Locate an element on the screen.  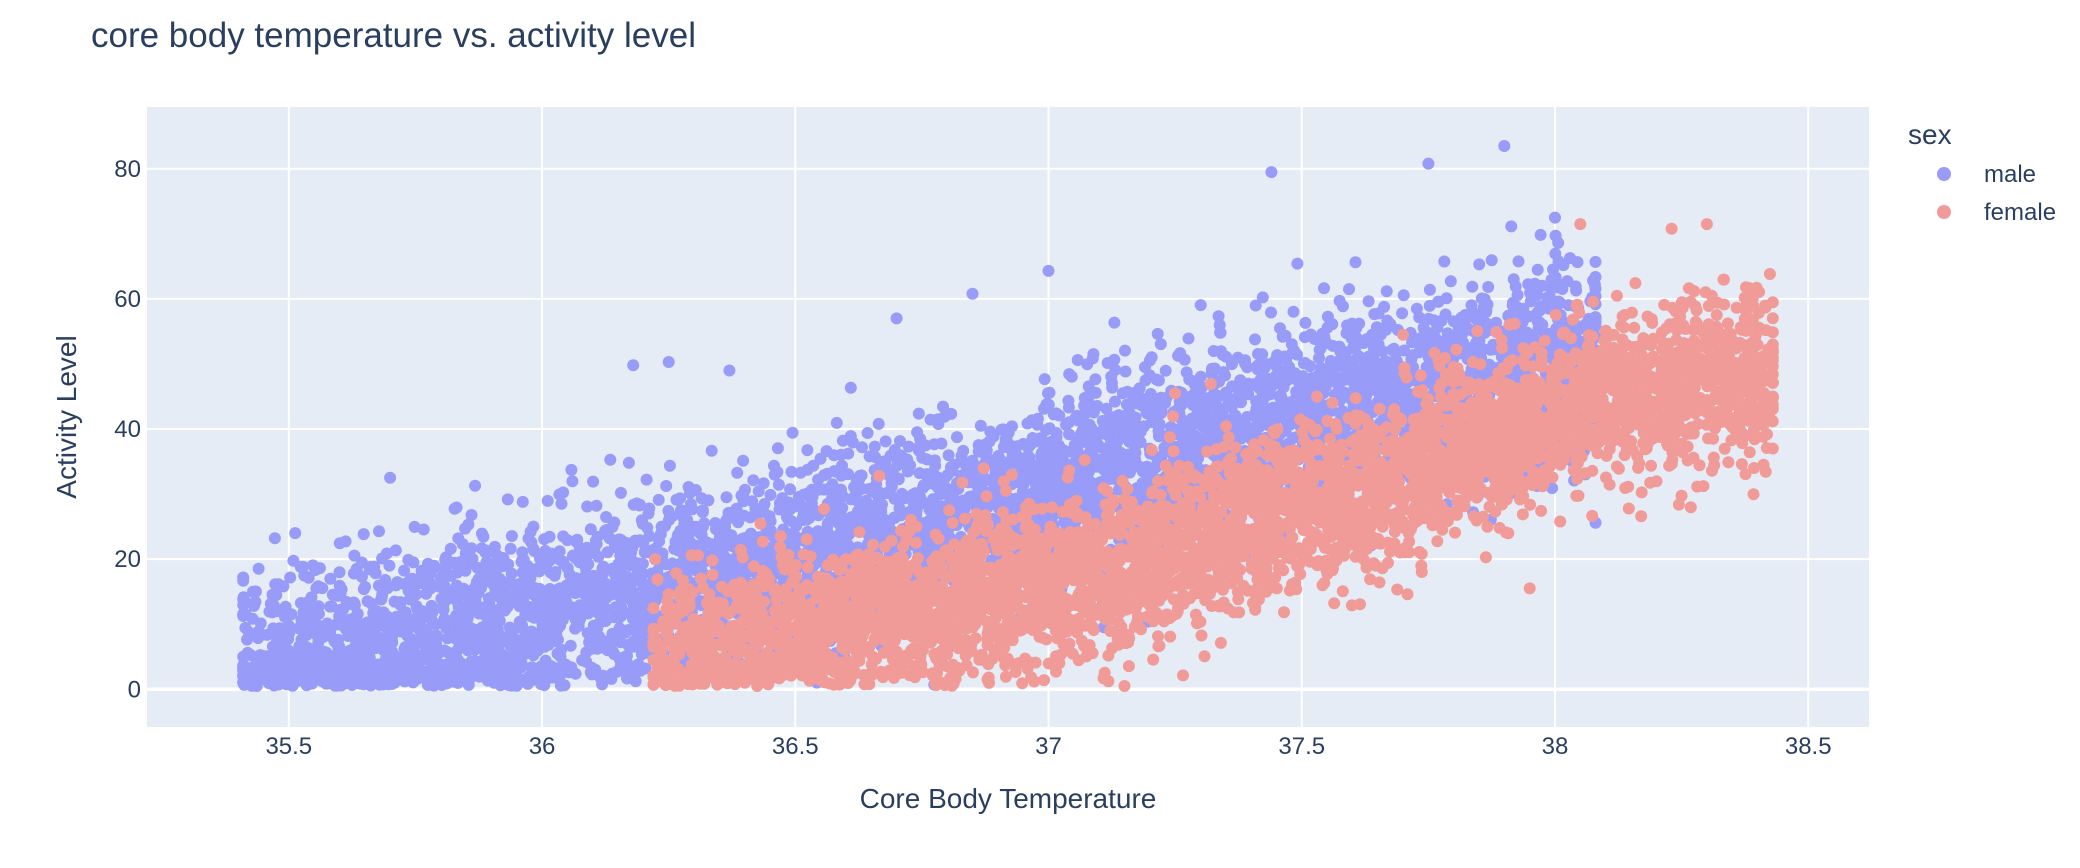
x-tick-label: 38.5 is located at coordinates (1808, 746).